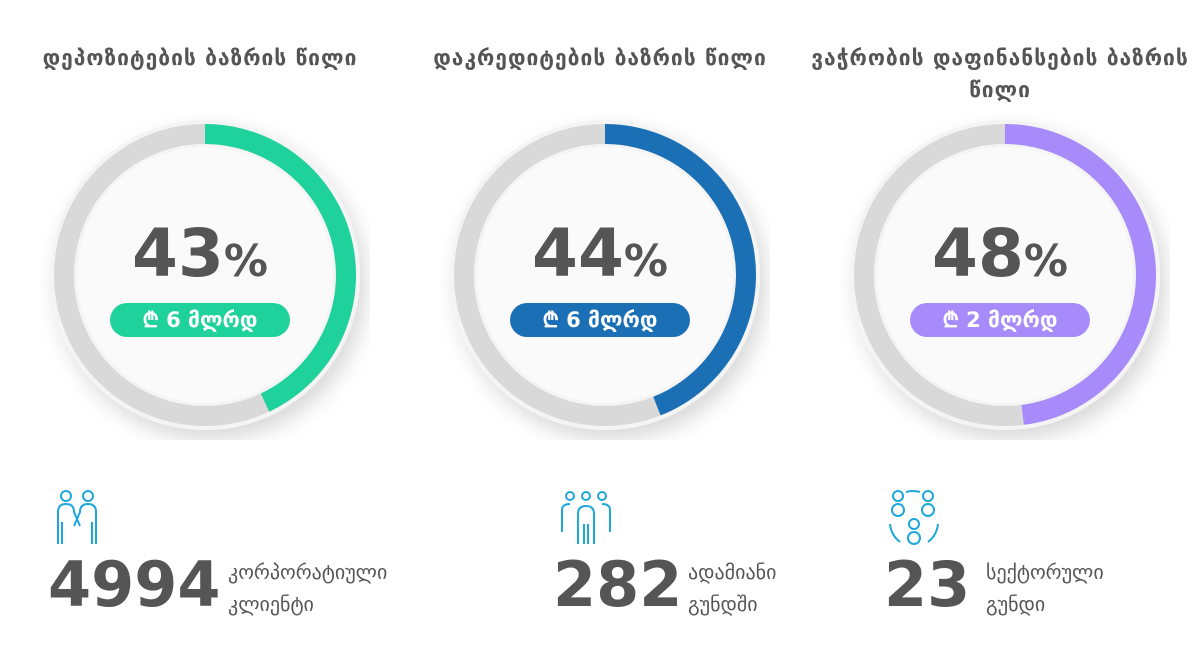 Image resolution: width=1200 pixels, height=662 pixels. I want to click on gauge-title: დეპოზიტების ბაზრის წილი, so click(200, 58).